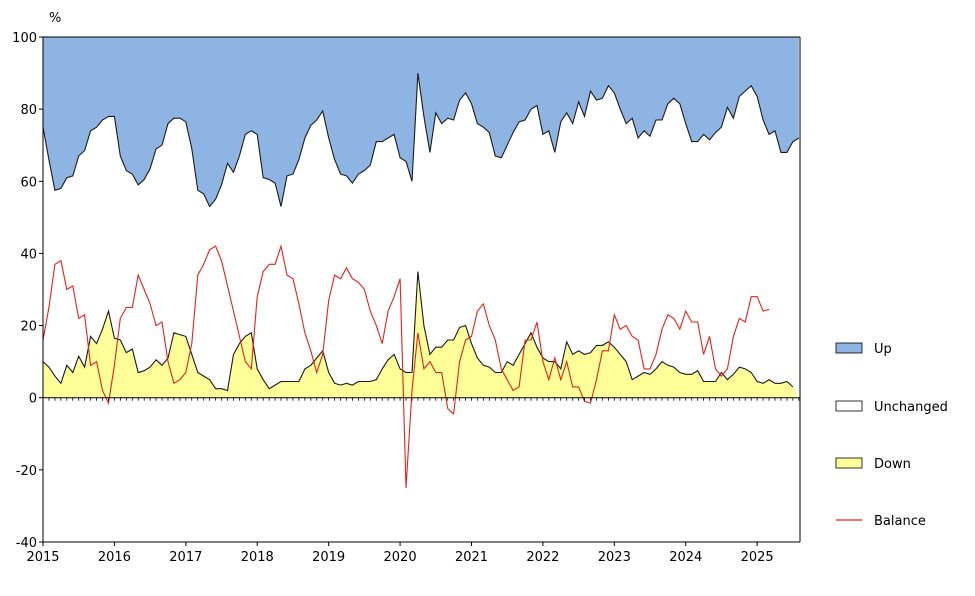 The image size is (975, 596). What do you see at coordinates (849, 406) in the screenshot?
I see `legend-unchanged-swatch` at bounding box center [849, 406].